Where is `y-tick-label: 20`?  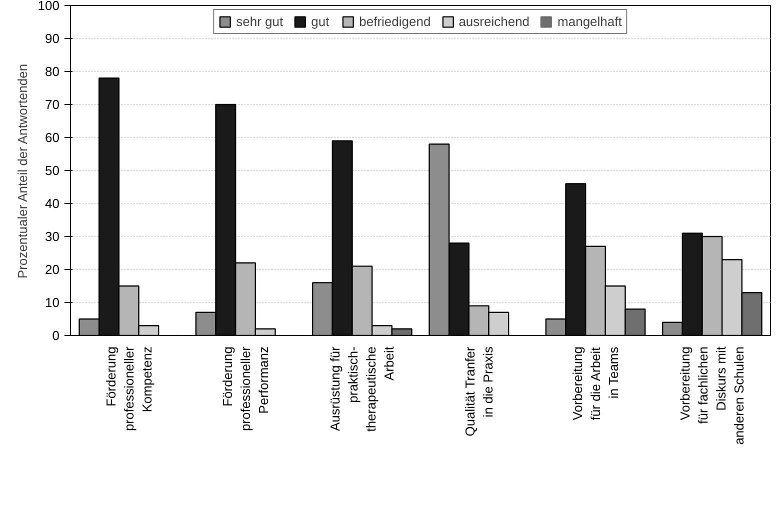 y-tick-label: 20 is located at coordinates (52, 269).